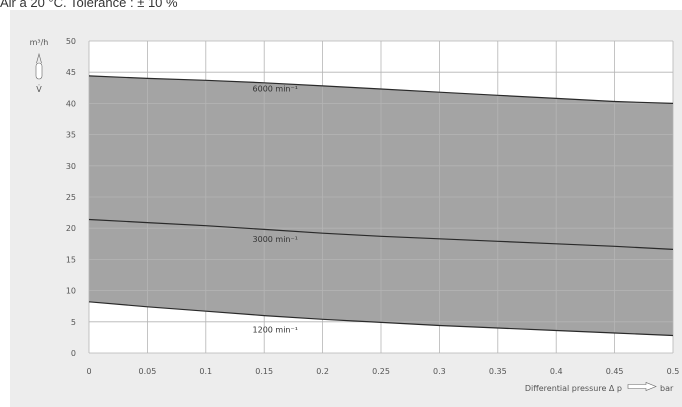 The height and width of the screenshot is (407, 682). I want to click on y-tick-label: 50, so click(71, 41).